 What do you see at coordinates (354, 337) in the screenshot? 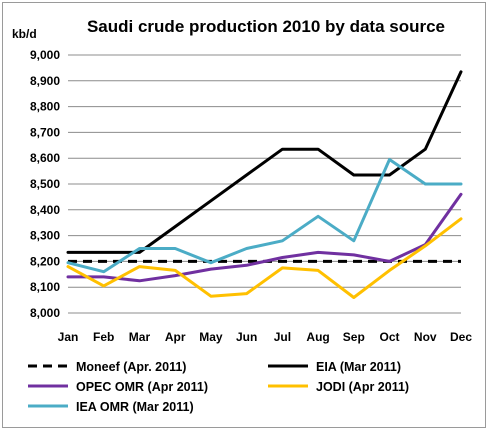
I see `x-tick-label: Sep` at bounding box center [354, 337].